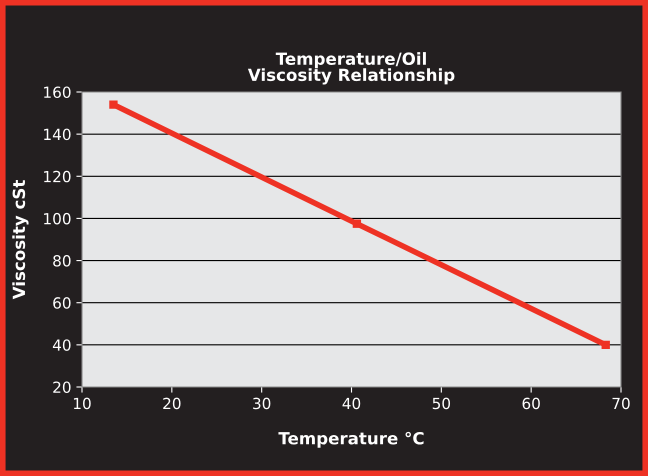 The height and width of the screenshot is (476, 648). I want to click on y-tick-label: 60, so click(62, 303).